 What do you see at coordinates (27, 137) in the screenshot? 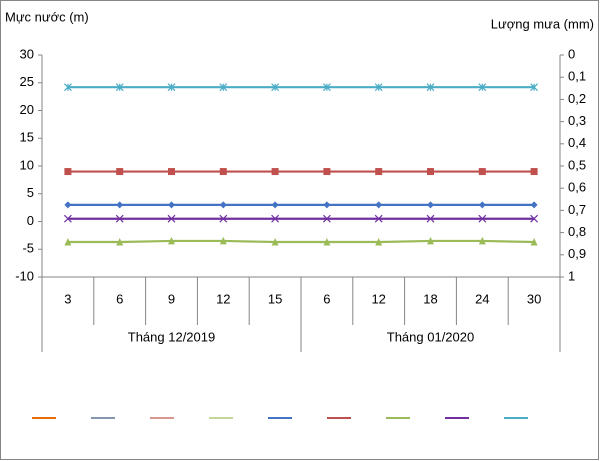
I see `y-tick-label: 15` at bounding box center [27, 137].